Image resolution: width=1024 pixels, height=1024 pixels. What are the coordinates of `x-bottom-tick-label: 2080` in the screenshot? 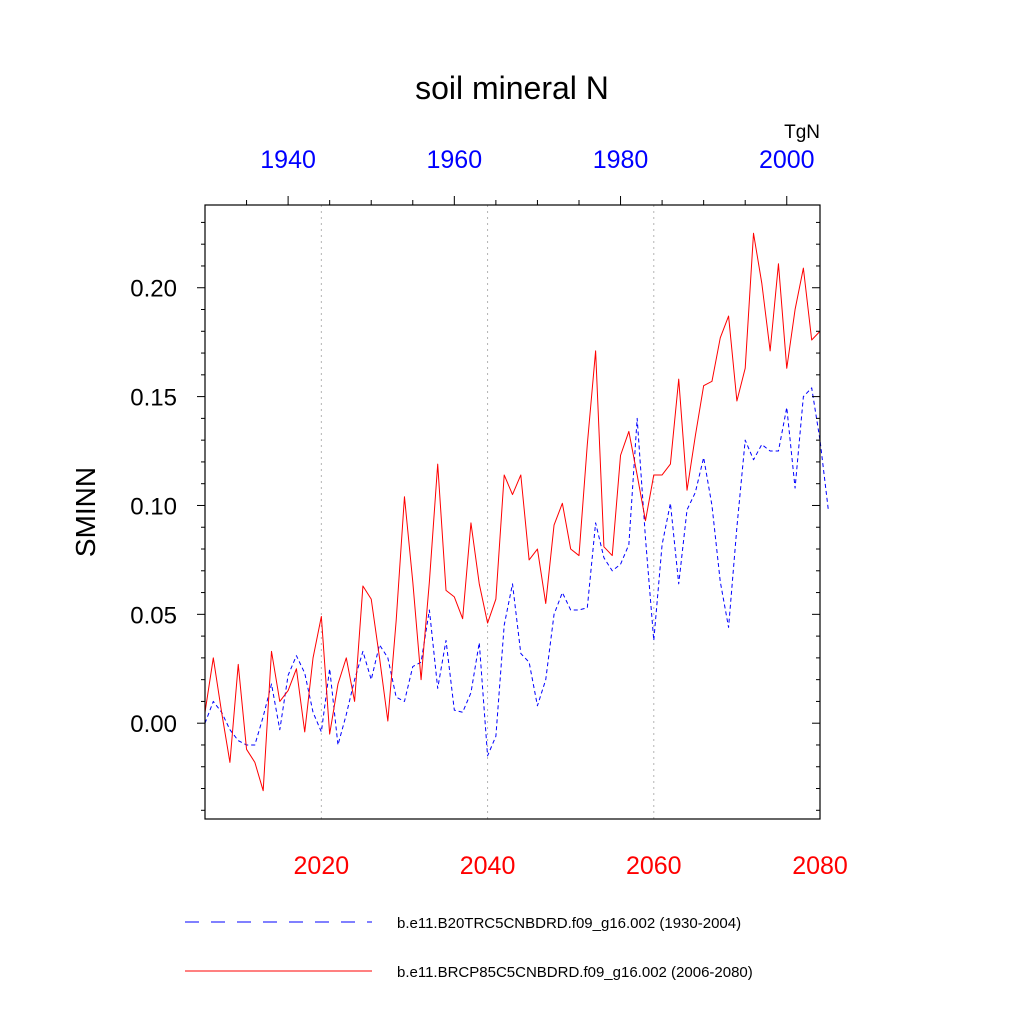 It's located at (820, 866).